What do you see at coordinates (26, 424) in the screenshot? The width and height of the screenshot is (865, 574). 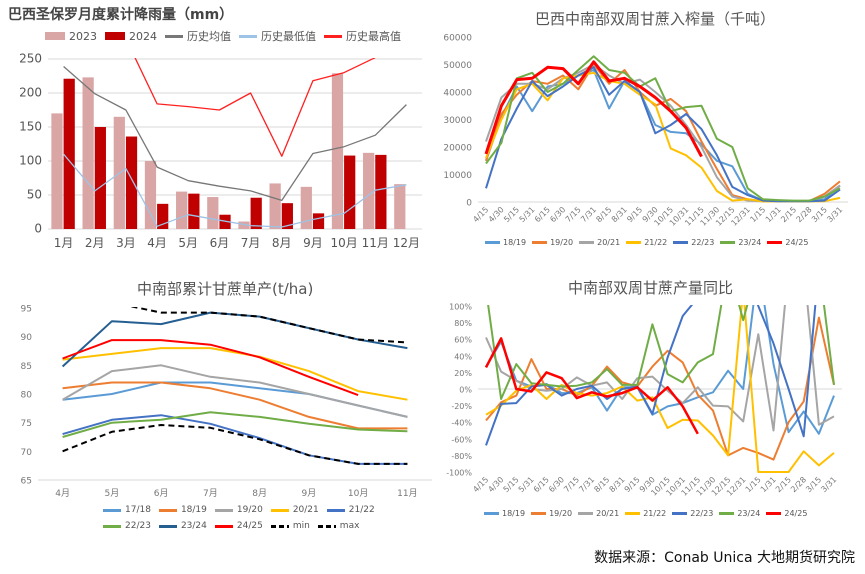 I see `y-tick-label: 75` at bounding box center [26, 424].